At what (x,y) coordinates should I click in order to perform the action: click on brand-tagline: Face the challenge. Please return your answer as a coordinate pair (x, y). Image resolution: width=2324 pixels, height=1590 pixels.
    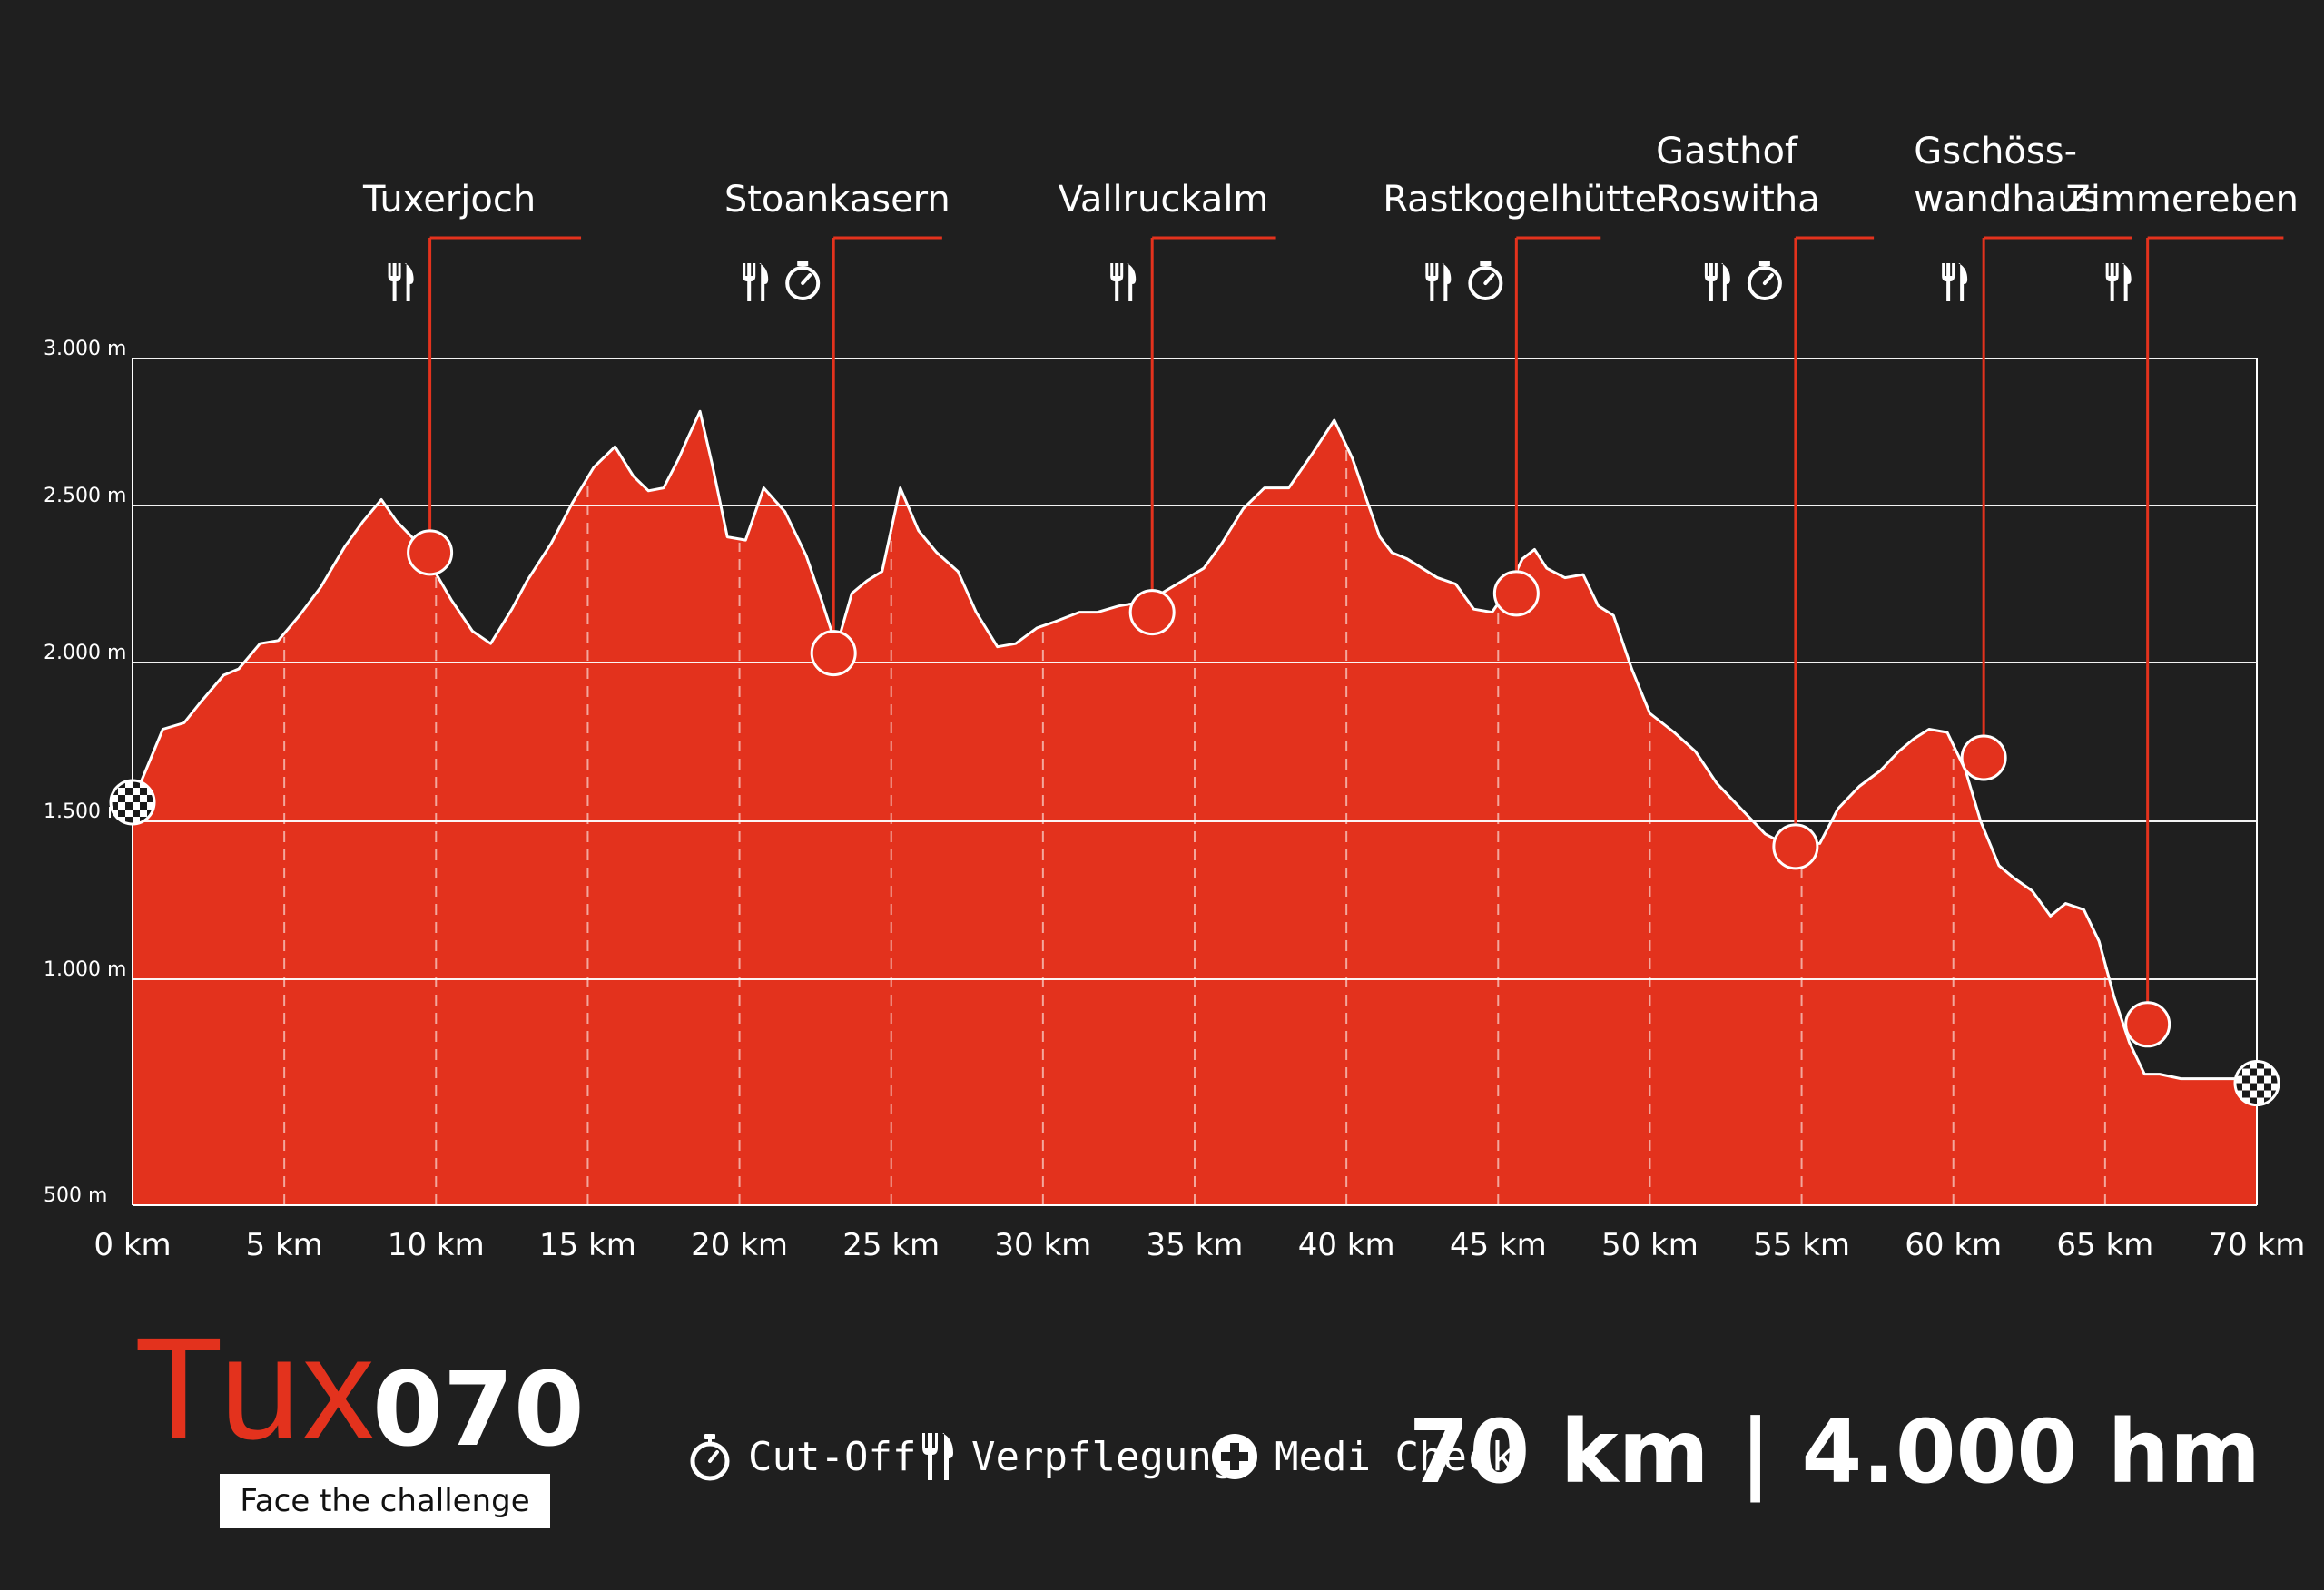
    Looking at the image, I should click on (385, 1501).